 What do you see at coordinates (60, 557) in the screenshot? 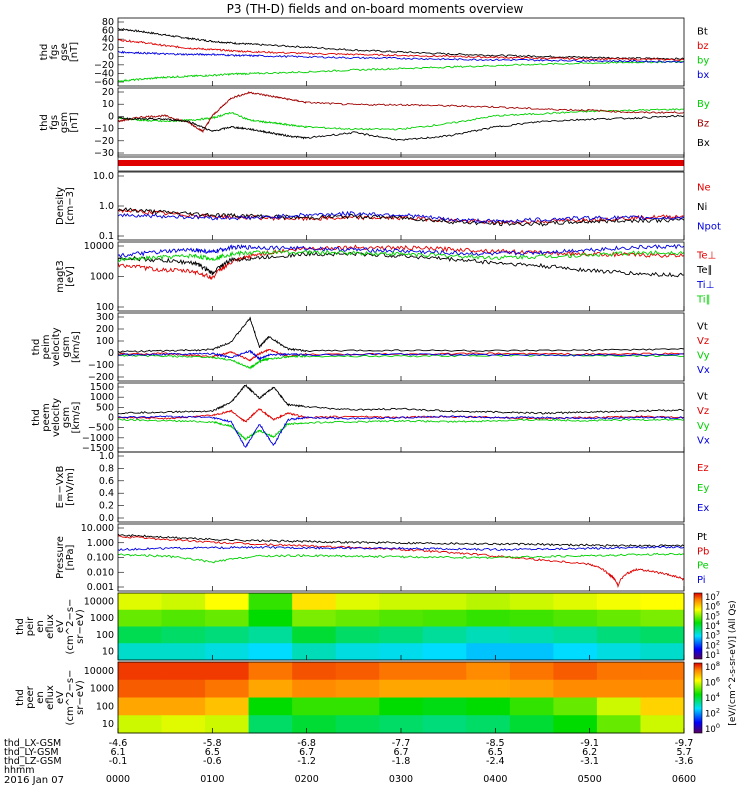
I see `y-axis-label: Pressure` at bounding box center [60, 557].